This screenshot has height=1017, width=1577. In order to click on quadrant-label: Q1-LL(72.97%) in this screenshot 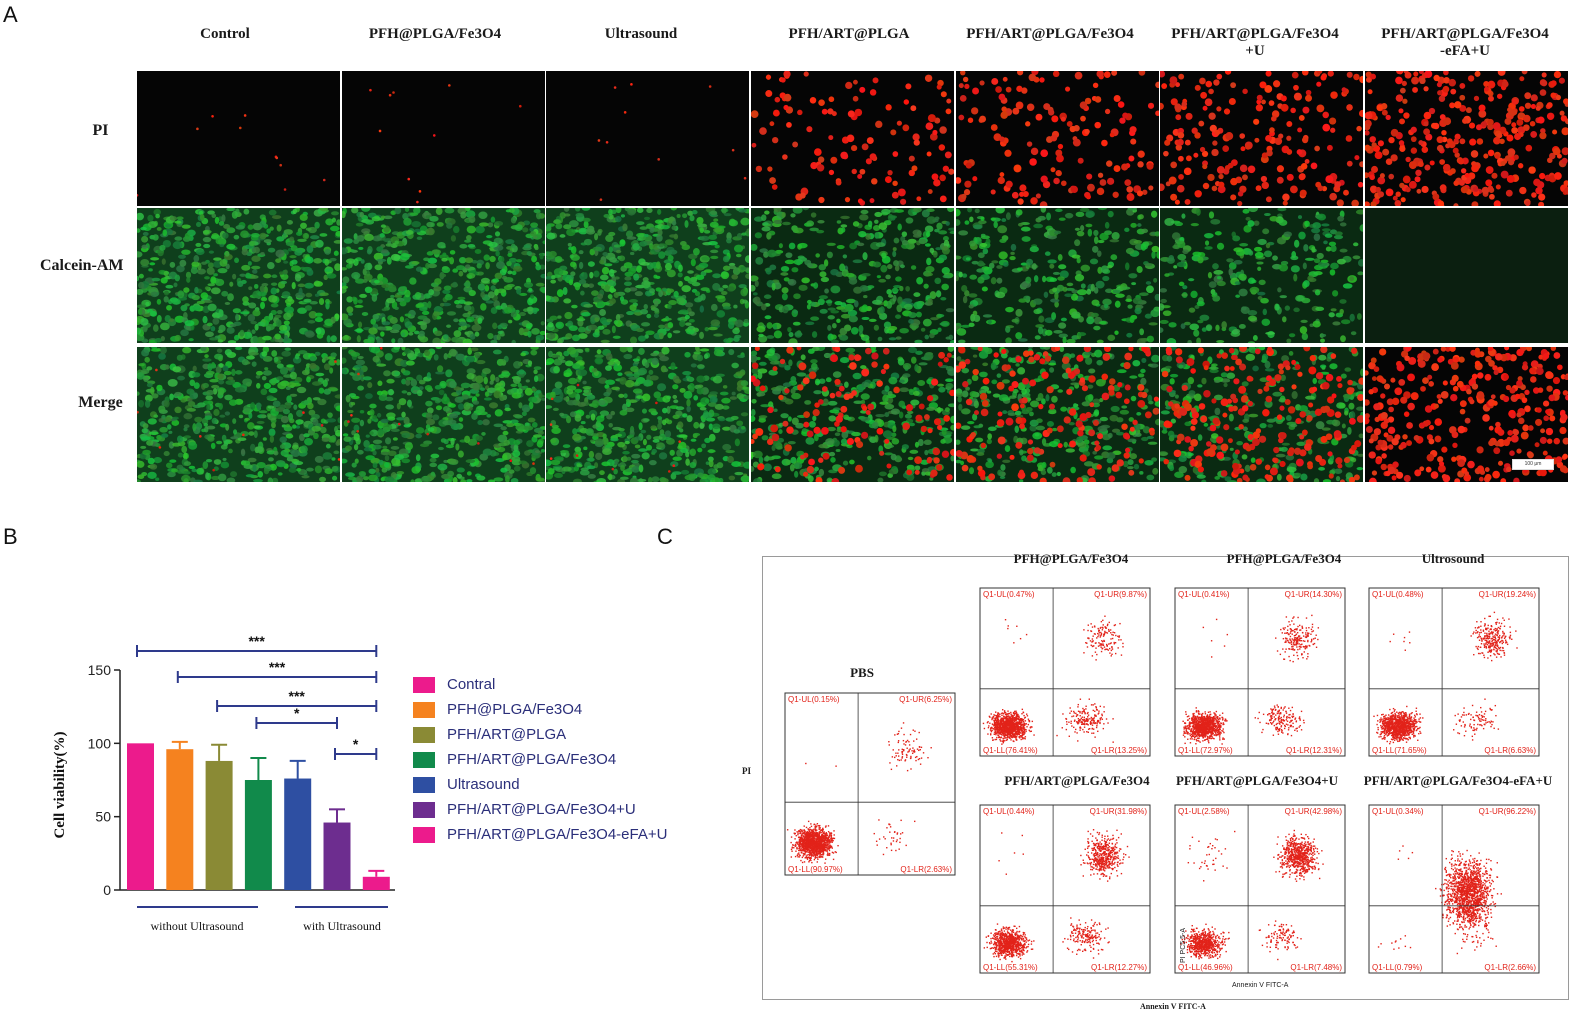, I will do `click(1205, 750)`.